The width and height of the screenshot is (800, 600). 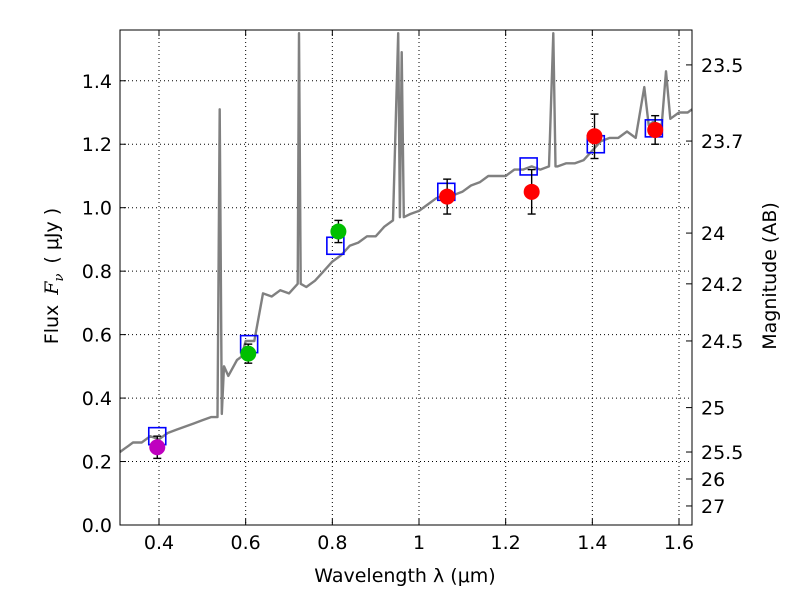 I want to click on y-axis-title-subscript: ν, so click(x=59, y=278).